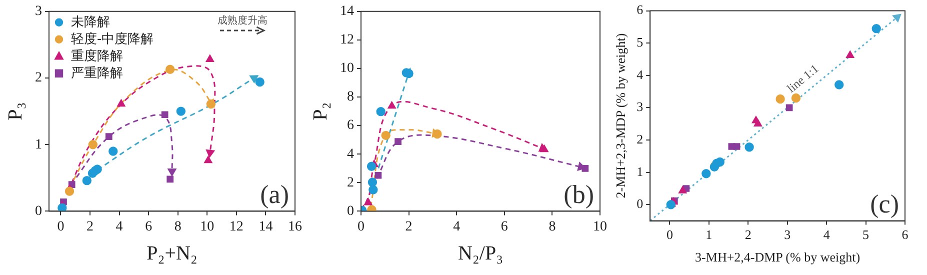 The height and width of the screenshot is (275, 927). I want to click on y-axis-title: P₂, so click(320, 111).